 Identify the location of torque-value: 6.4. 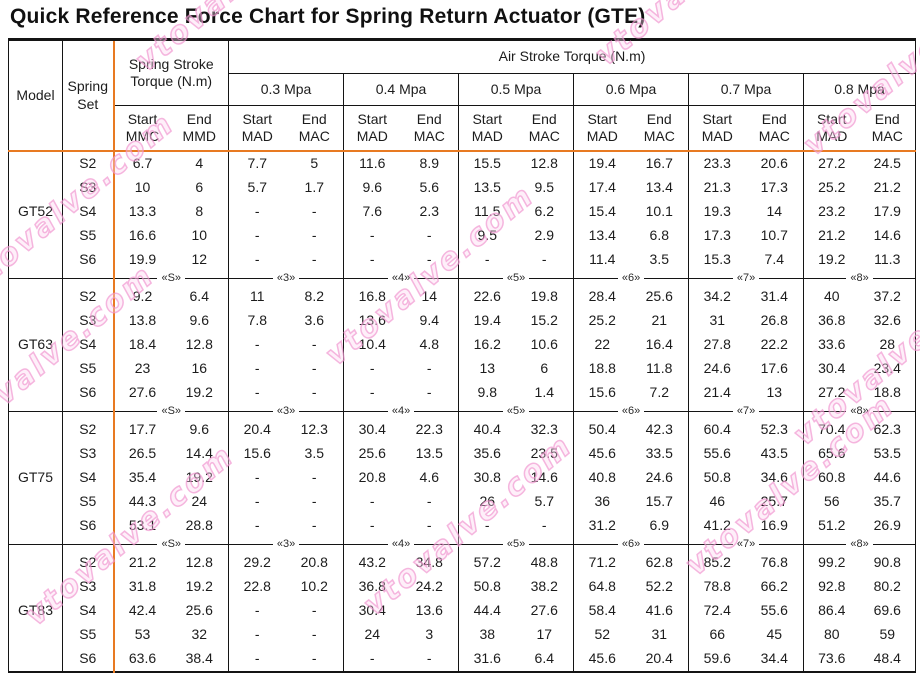
(199, 296).